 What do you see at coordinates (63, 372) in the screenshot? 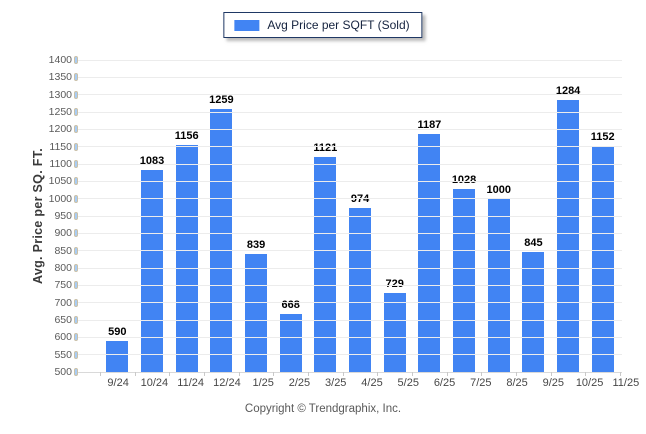
I see `y-tick-label: 500` at bounding box center [63, 372].